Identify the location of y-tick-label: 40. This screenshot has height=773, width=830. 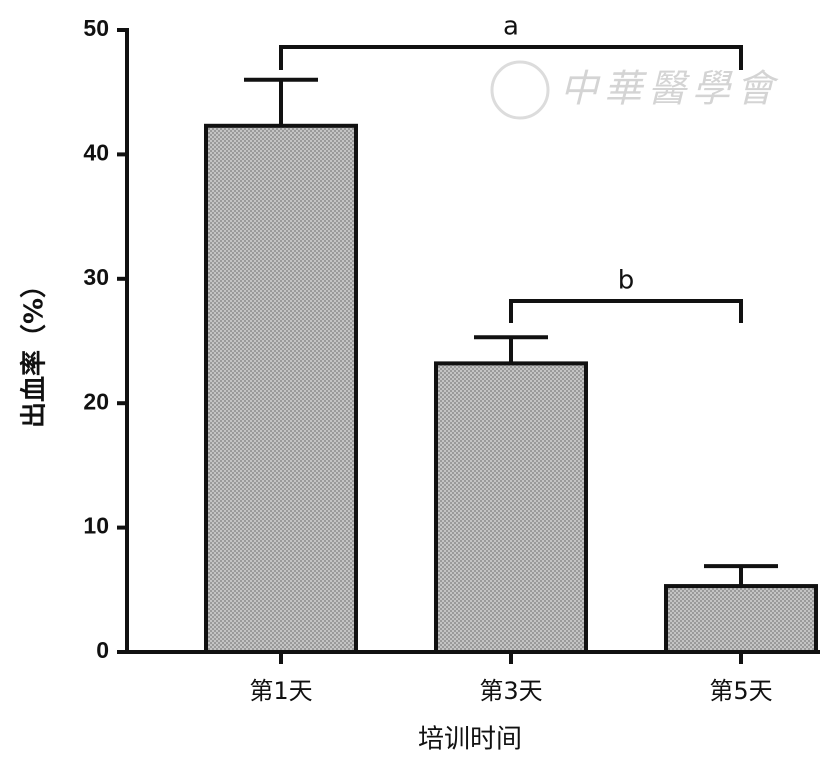
(96, 152).